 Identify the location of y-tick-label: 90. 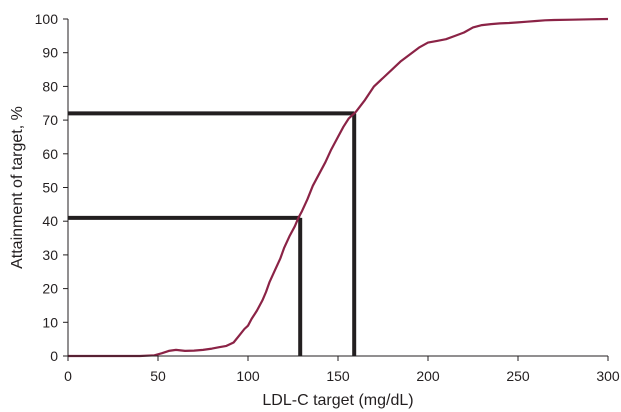
(50, 53).